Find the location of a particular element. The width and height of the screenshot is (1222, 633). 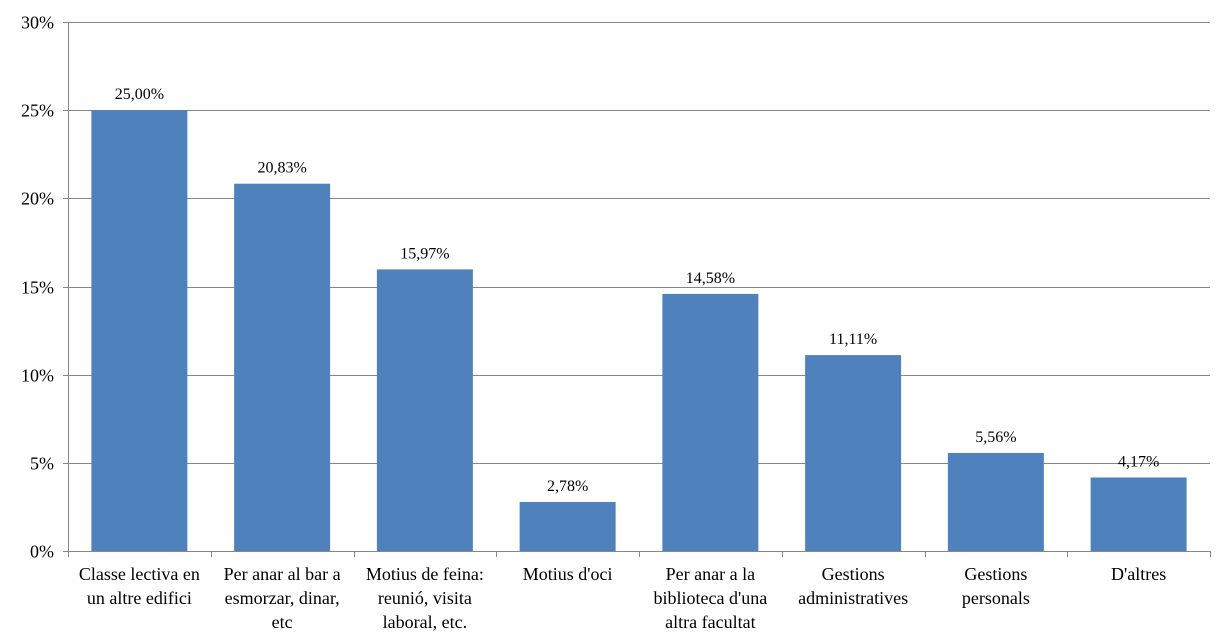

data-label: 14,58% is located at coordinates (710, 278).